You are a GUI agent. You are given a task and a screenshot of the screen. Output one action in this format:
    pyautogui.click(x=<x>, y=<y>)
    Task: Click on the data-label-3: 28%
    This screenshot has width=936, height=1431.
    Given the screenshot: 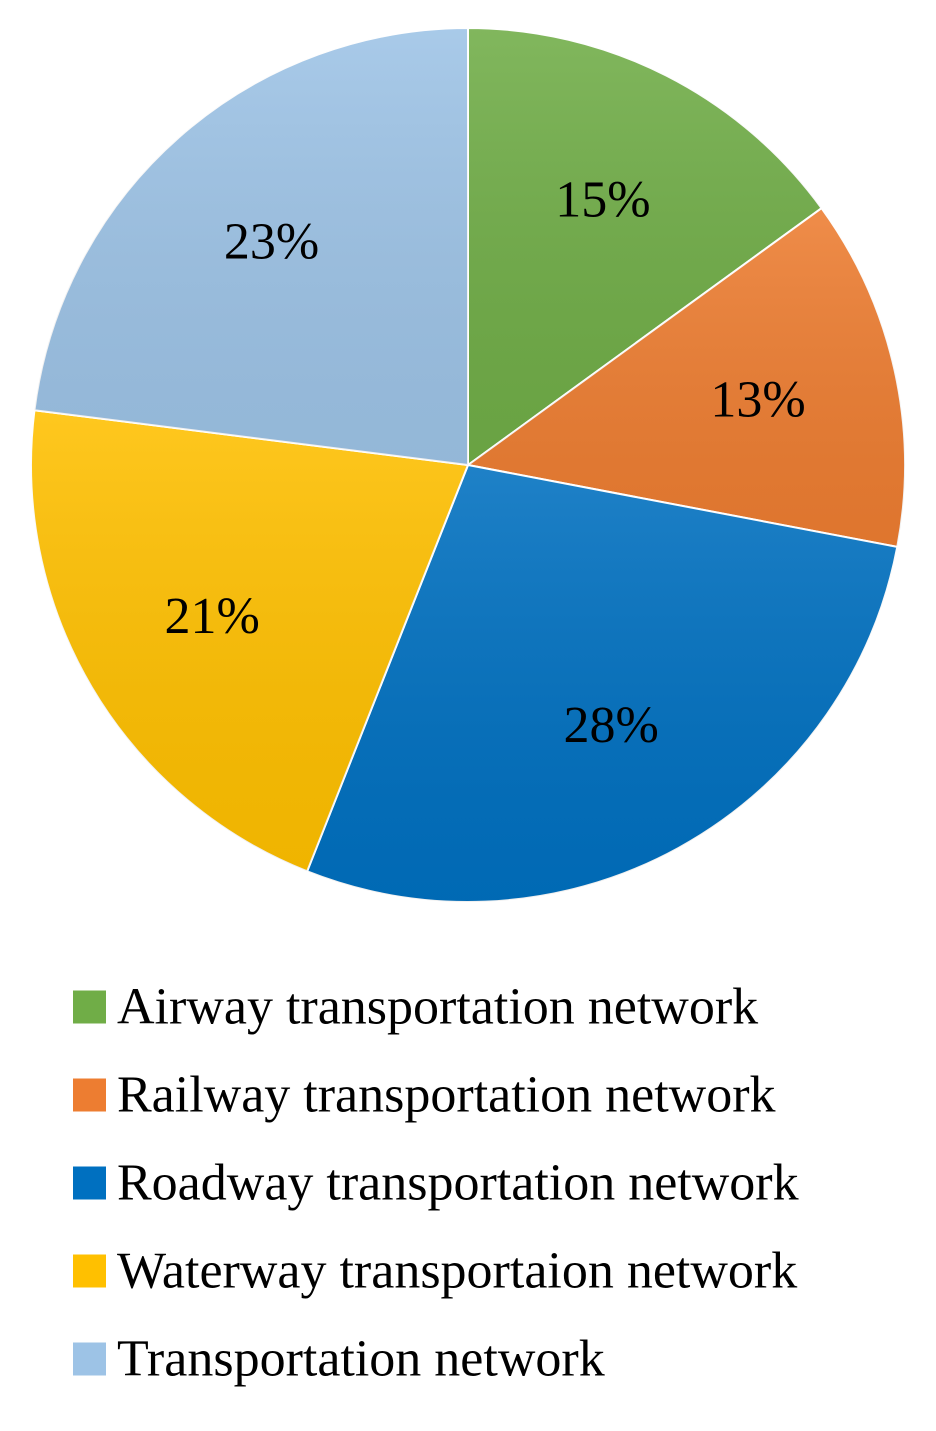 What is the action you would take?
    pyautogui.click(x=610, y=725)
    